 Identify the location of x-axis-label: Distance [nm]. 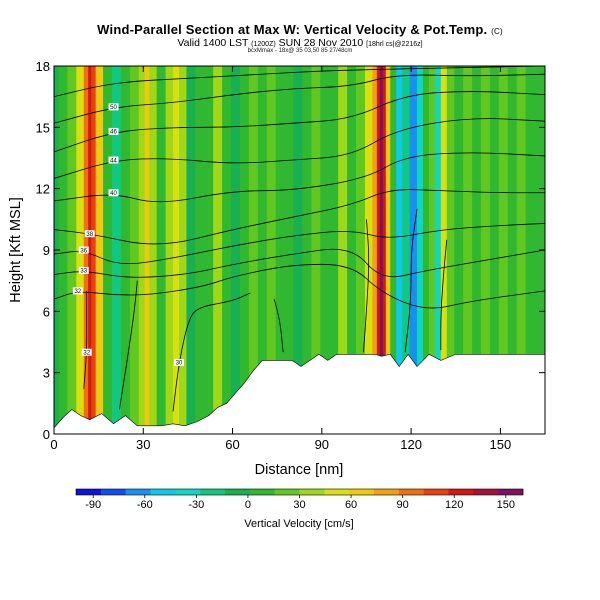
(299, 470).